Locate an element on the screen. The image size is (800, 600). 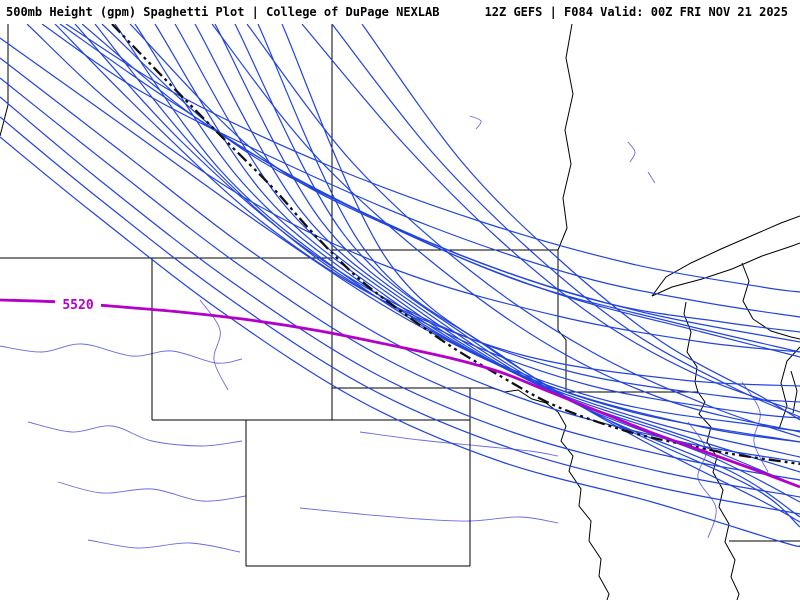
state-border-montana-west is located at coordinates (4, 80).